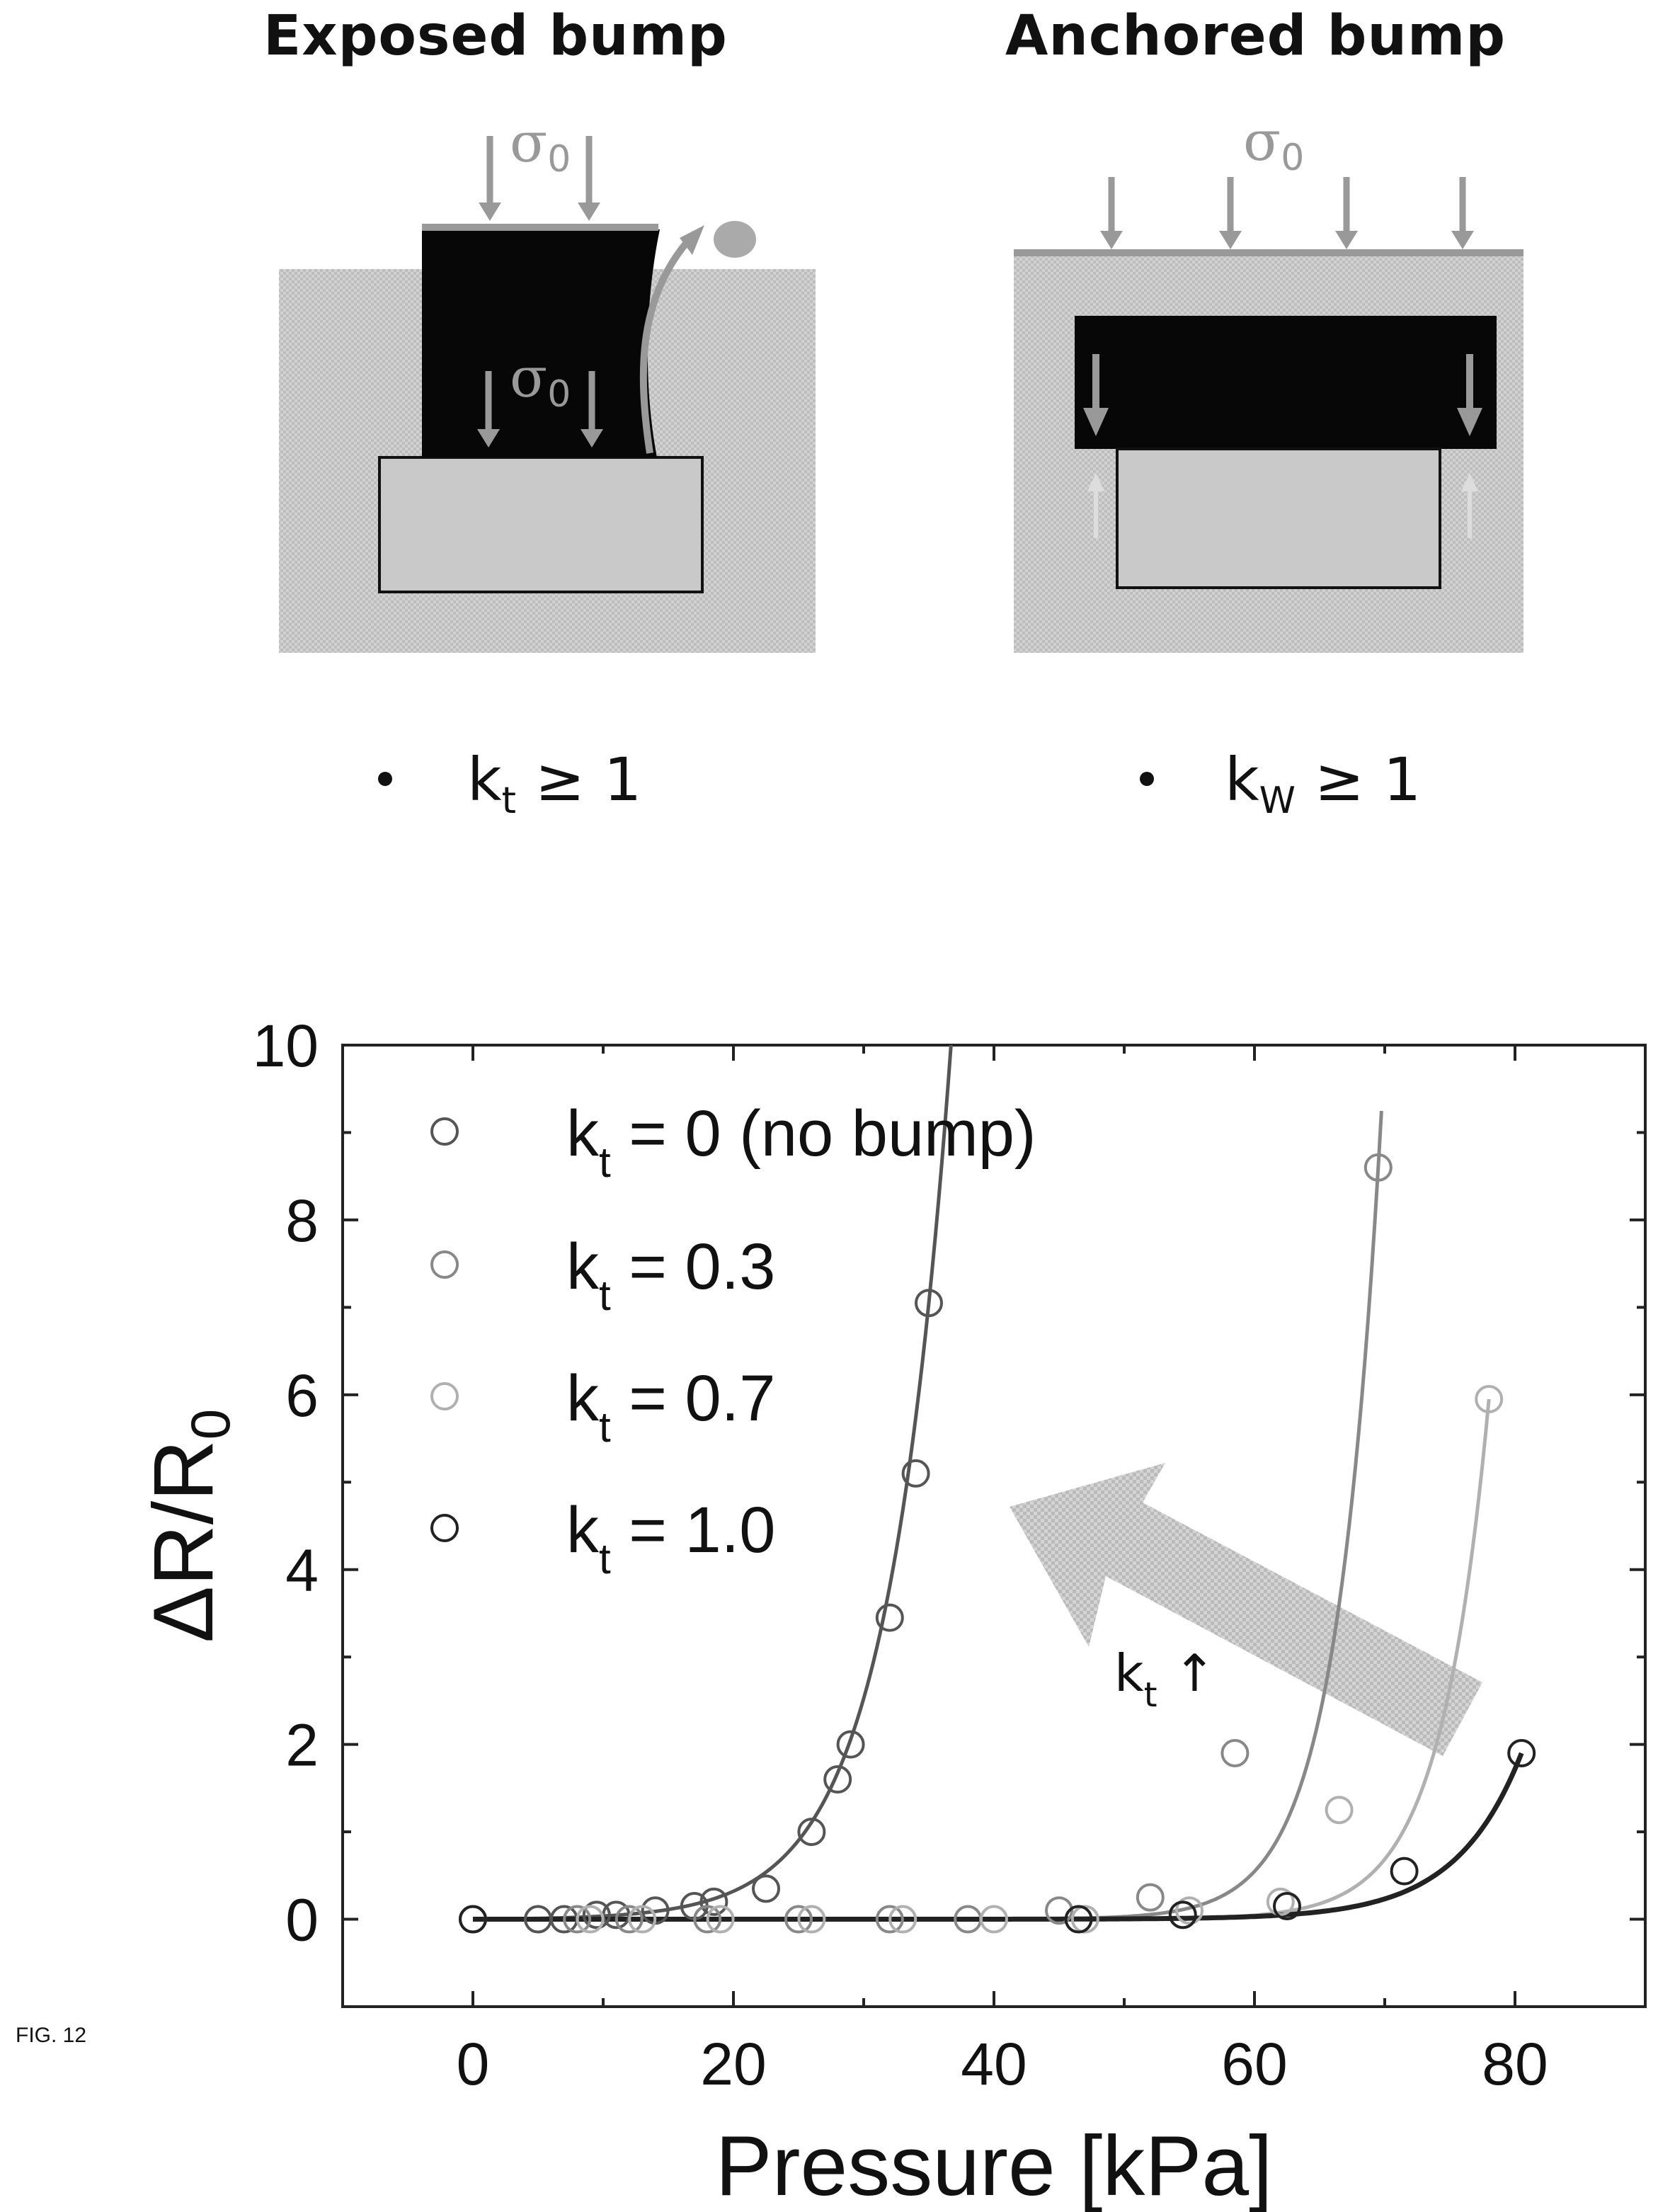 The width and height of the screenshot is (1658, 2212). I want to click on y-tick-label: 10, so click(286, 1046).